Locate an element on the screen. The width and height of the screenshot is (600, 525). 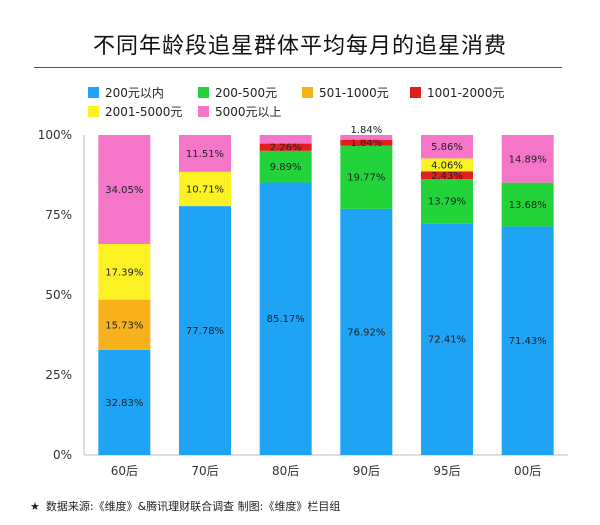
data-label: 71.43% is located at coordinates (528, 341).